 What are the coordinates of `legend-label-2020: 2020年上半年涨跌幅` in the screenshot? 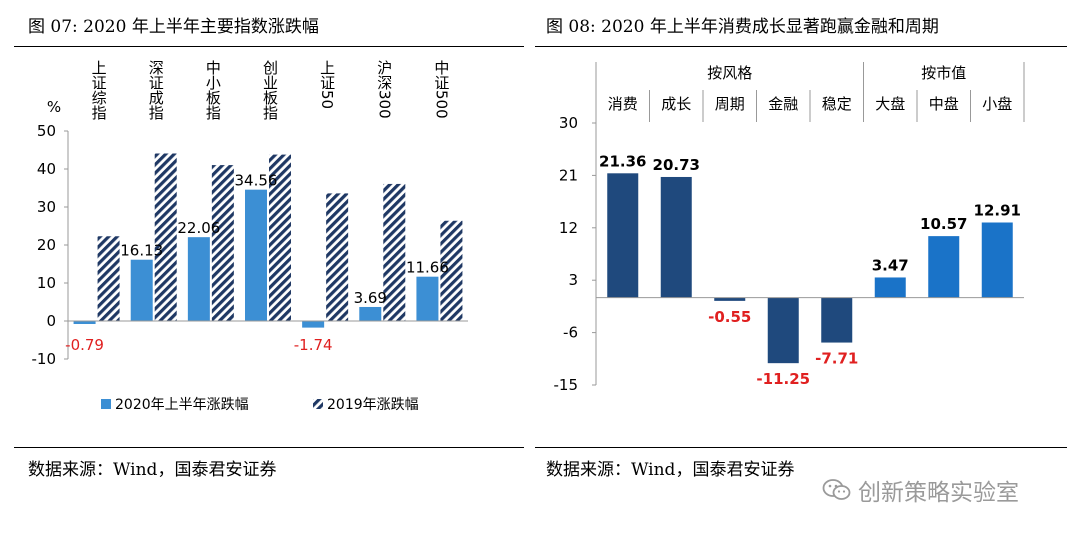 It's located at (182, 405).